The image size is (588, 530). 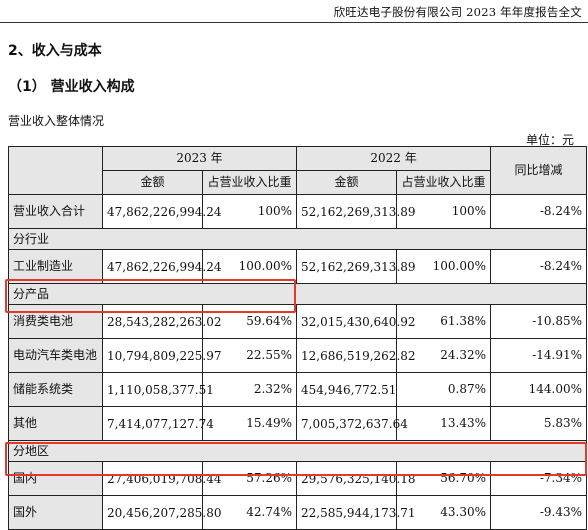 I want to click on yoy-change: -7.34%, so click(x=539, y=478).